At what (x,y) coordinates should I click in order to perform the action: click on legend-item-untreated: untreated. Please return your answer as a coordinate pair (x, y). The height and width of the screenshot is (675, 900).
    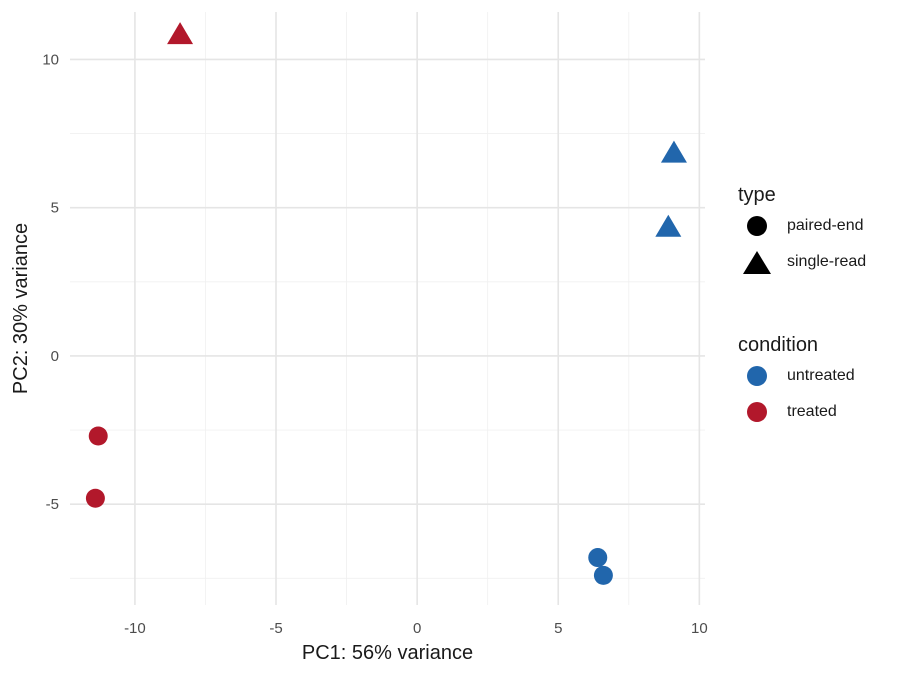
    Looking at the image, I should click on (818, 376).